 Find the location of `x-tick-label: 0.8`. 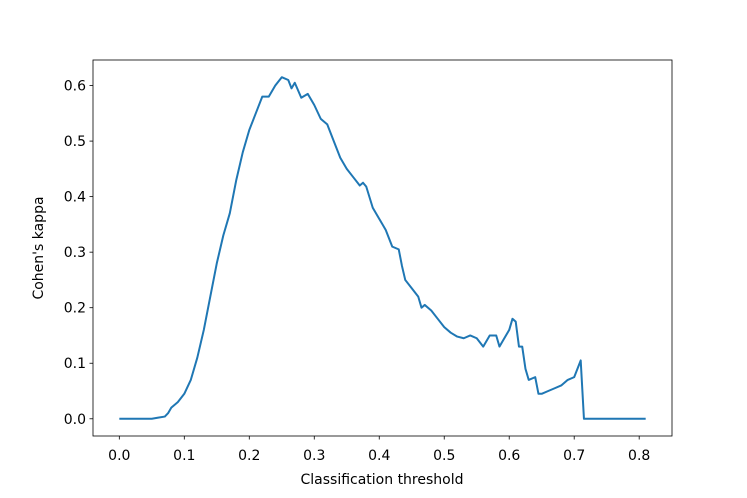

x-tick-label: 0.8 is located at coordinates (639, 456).